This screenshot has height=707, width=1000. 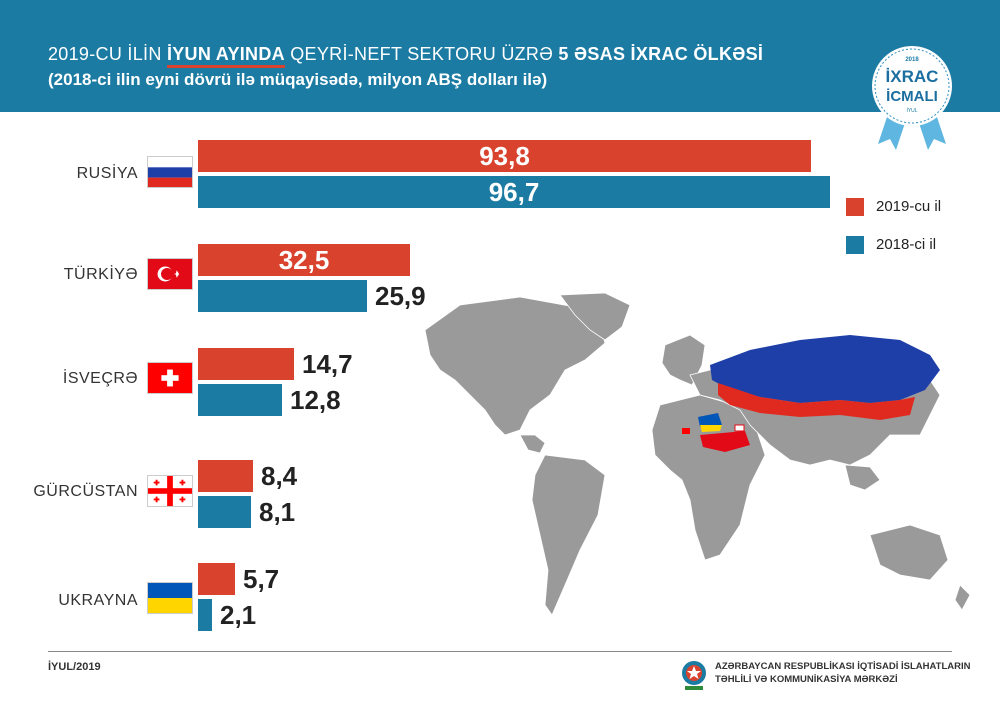 I want to click on country-label-turkiye: TÜRKİYƏ, so click(x=100, y=274).